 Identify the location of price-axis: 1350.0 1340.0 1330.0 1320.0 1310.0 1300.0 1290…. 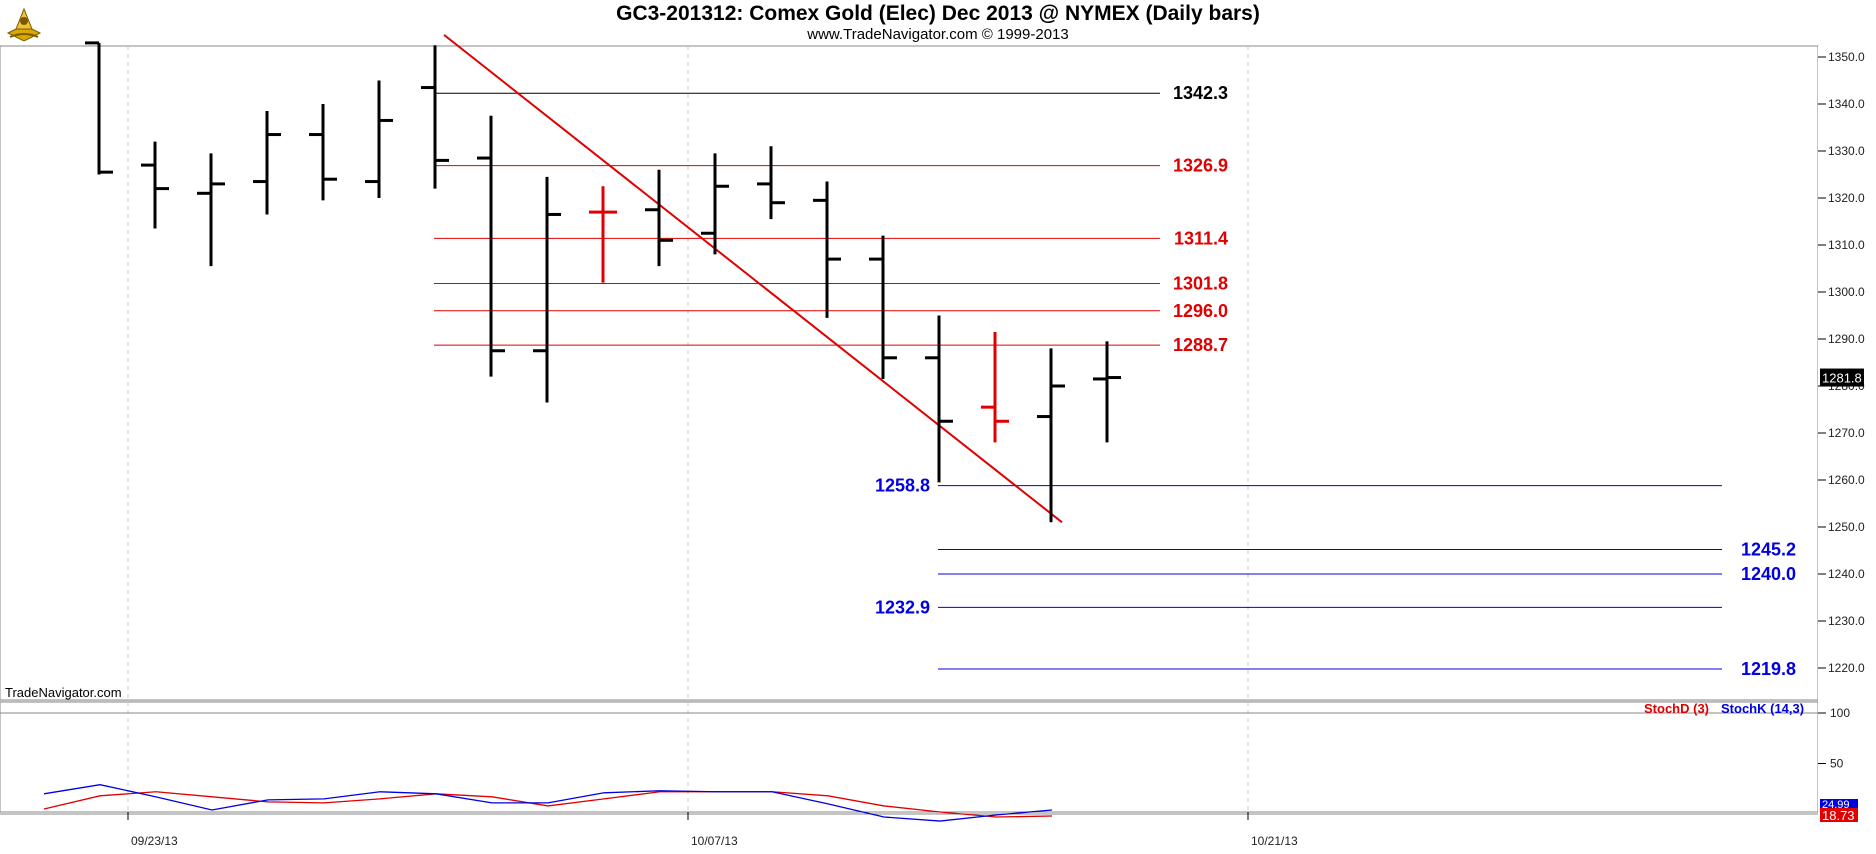
(1841, 362).